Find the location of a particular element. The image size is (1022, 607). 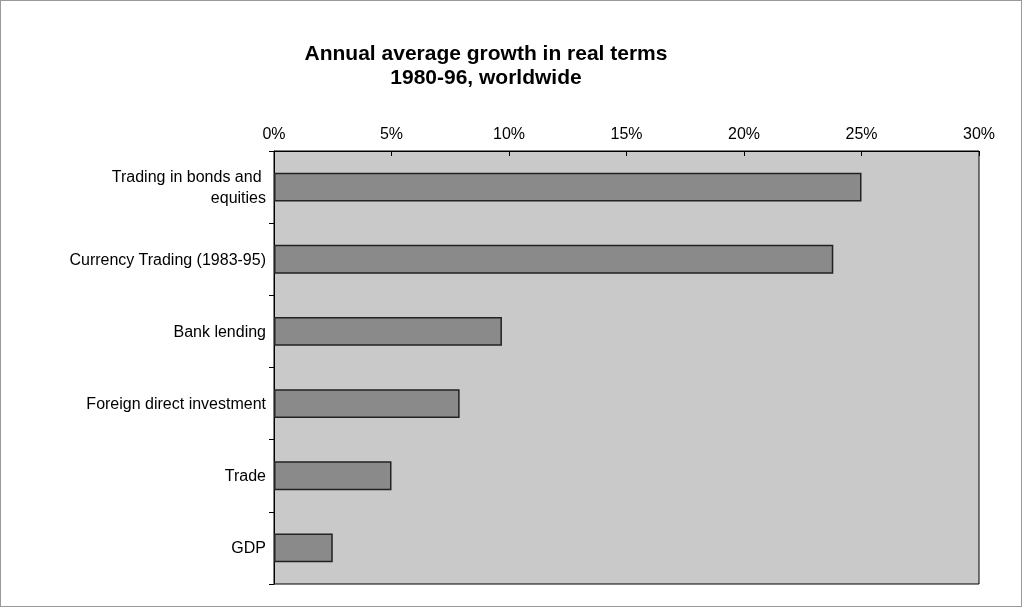

y-tick-label: GDP is located at coordinates (248, 548).